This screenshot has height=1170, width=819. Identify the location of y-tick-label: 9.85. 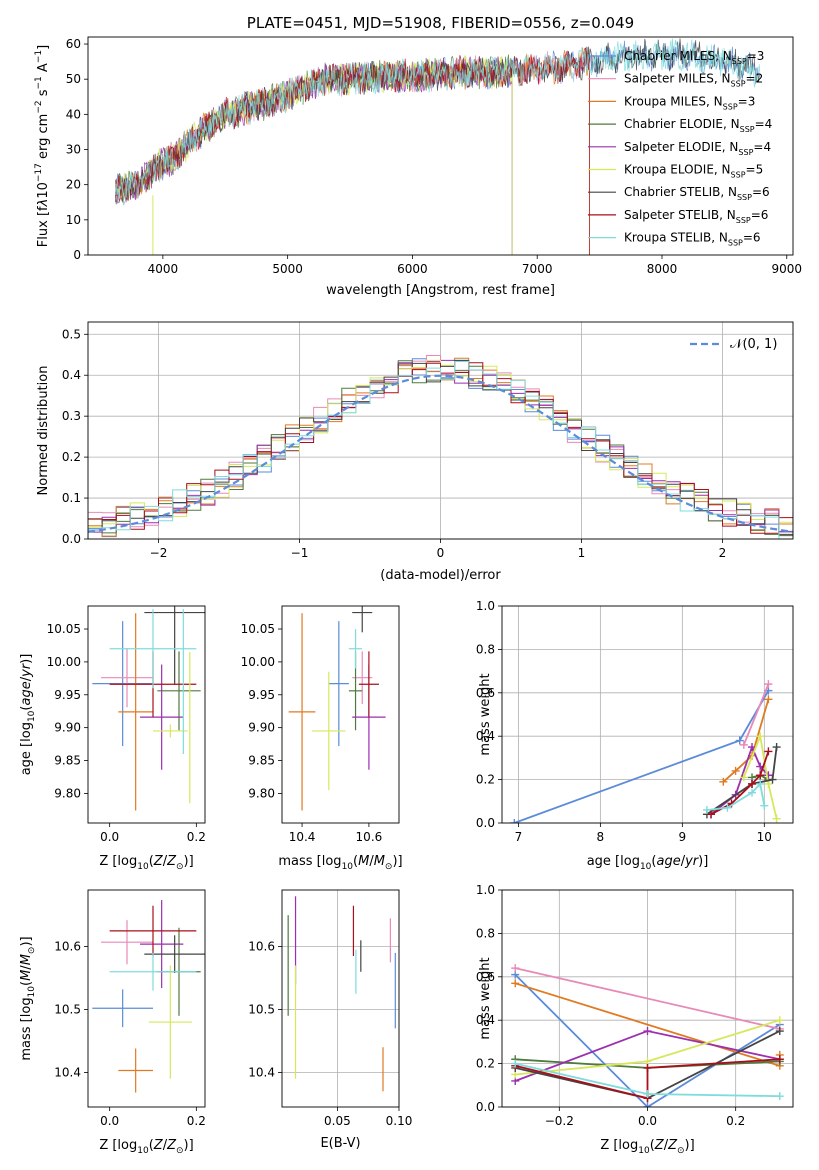
(261, 761).